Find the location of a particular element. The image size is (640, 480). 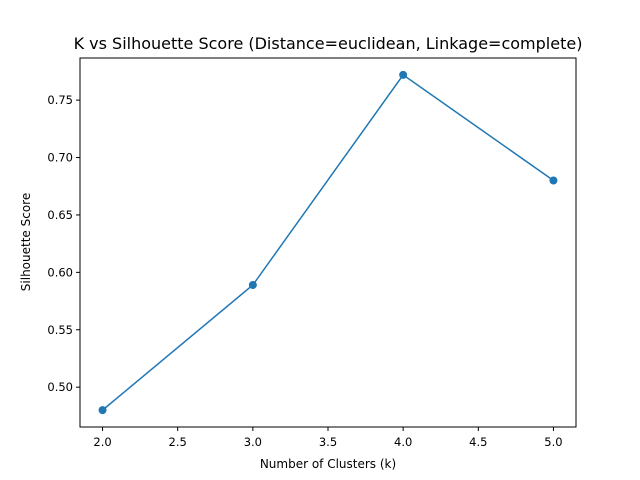

x-tick-label: 3.0 is located at coordinates (253, 442).